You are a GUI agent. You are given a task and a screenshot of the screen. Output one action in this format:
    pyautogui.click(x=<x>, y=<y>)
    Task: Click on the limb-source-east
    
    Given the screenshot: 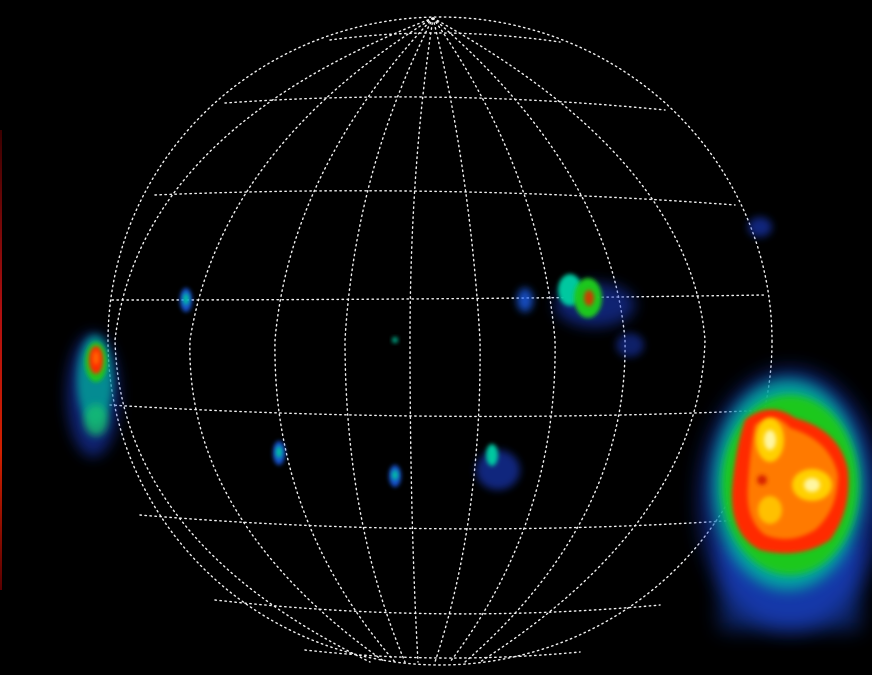 What is the action you would take?
    pyautogui.click(x=93, y=395)
    